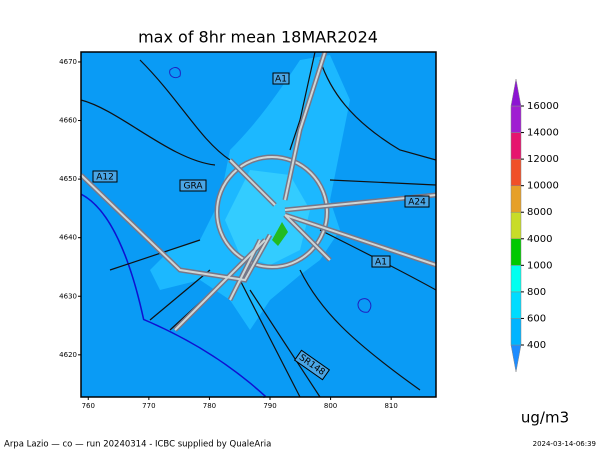 This screenshot has height=450, width=600. Describe the element at coordinates (390, 406) in the screenshot. I see `x-tick-label: 810` at that location.